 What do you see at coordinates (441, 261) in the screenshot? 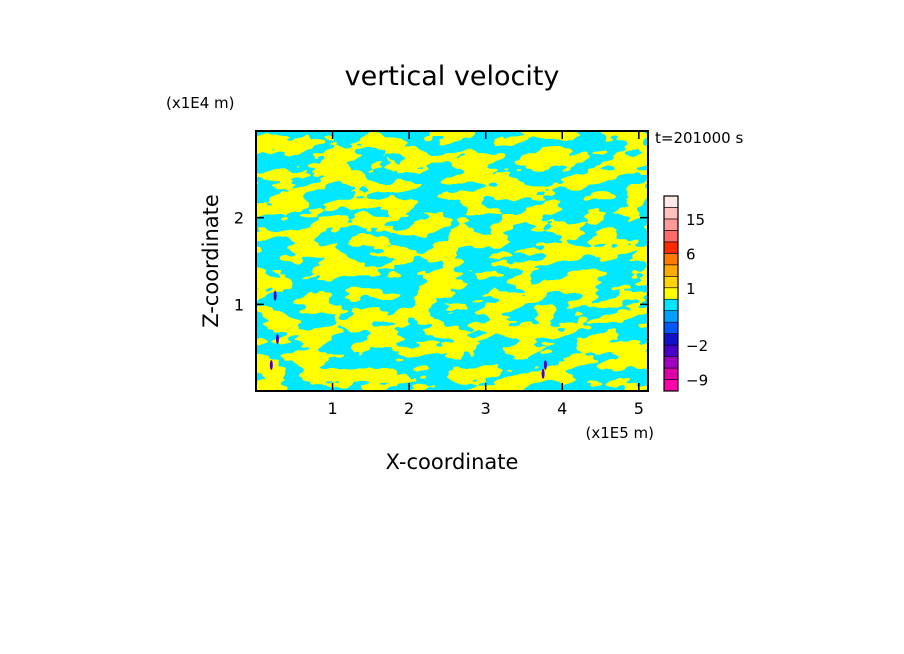
I see `y-axis: 12` at bounding box center [441, 261].